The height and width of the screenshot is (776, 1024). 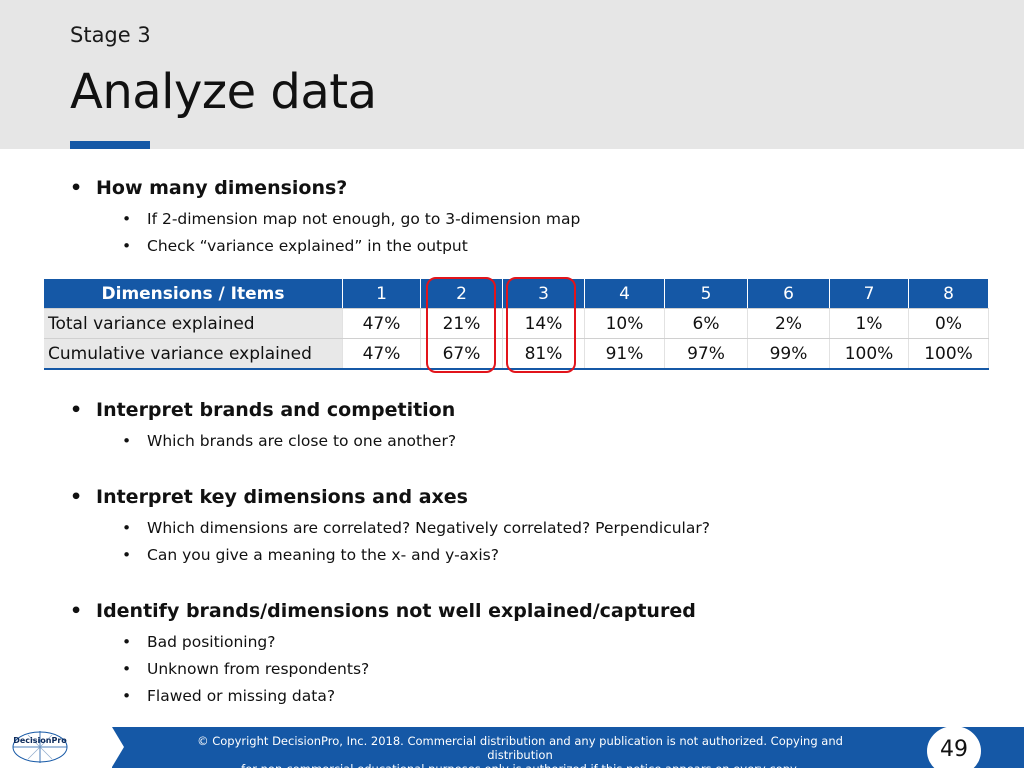 What do you see at coordinates (223, 92) in the screenshot?
I see `page-title: Analyze data` at bounding box center [223, 92].